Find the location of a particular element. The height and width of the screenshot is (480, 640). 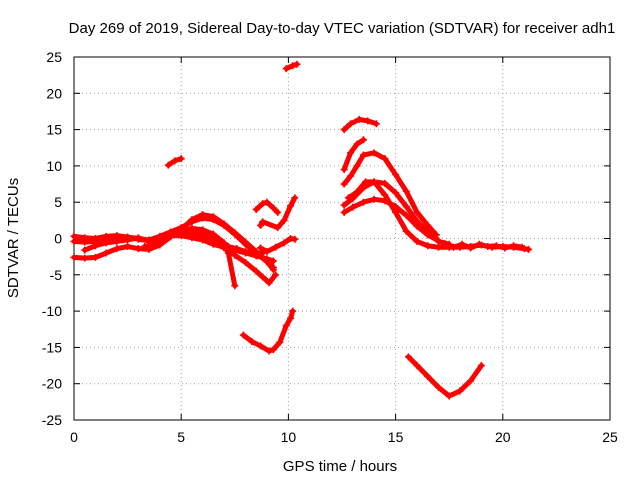

y-tick-label: -15 is located at coordinates (52, 347).